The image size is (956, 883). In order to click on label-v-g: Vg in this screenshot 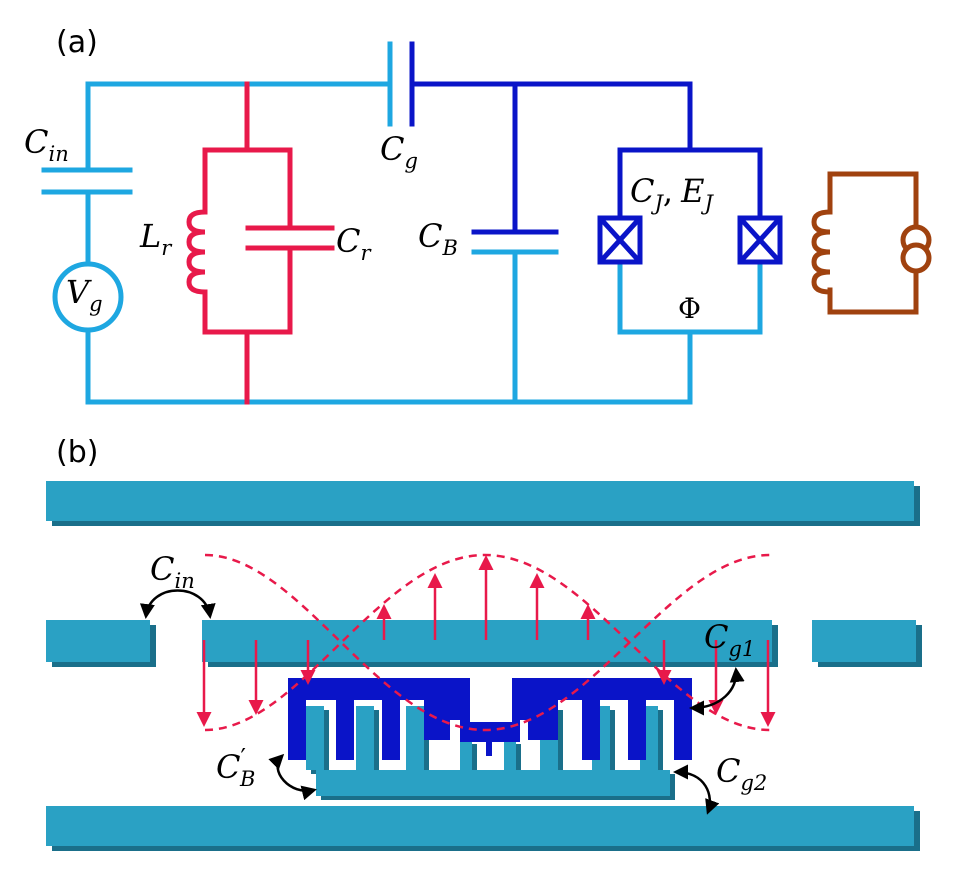, I will do `click(84, 294)`.